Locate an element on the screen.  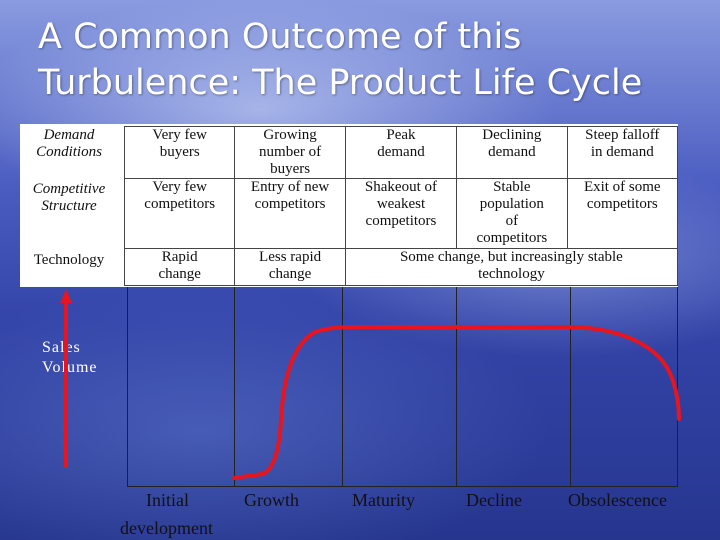
table-cell: Peak demand is located at coordinates (401, 152).